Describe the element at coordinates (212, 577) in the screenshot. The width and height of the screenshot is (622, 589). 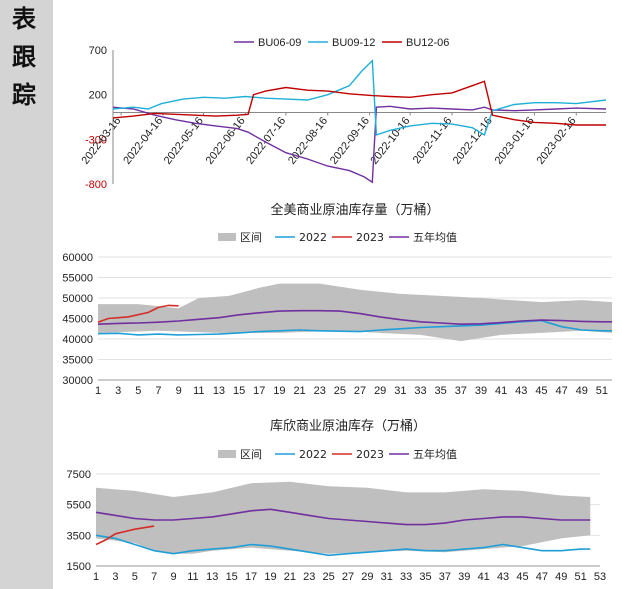
I see `x-tick-label: 13` at that location.